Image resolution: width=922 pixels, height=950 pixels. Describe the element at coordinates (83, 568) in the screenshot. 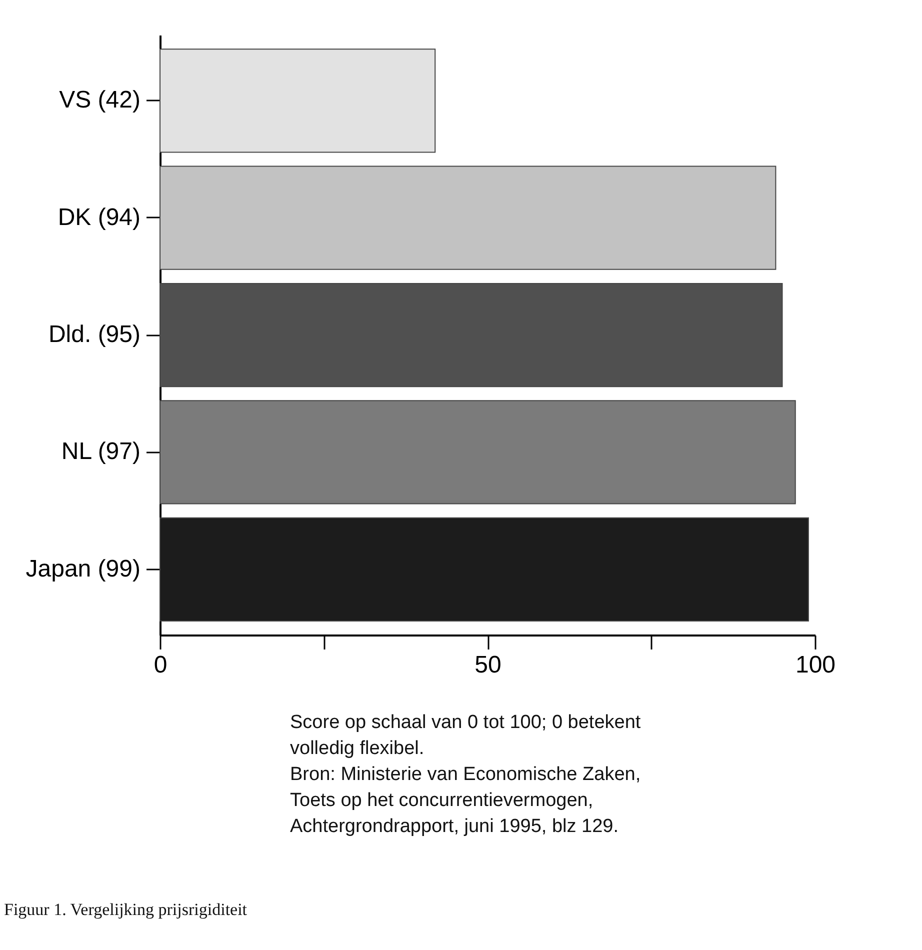

I see `y-tick-label: Japan (99)` at that location.